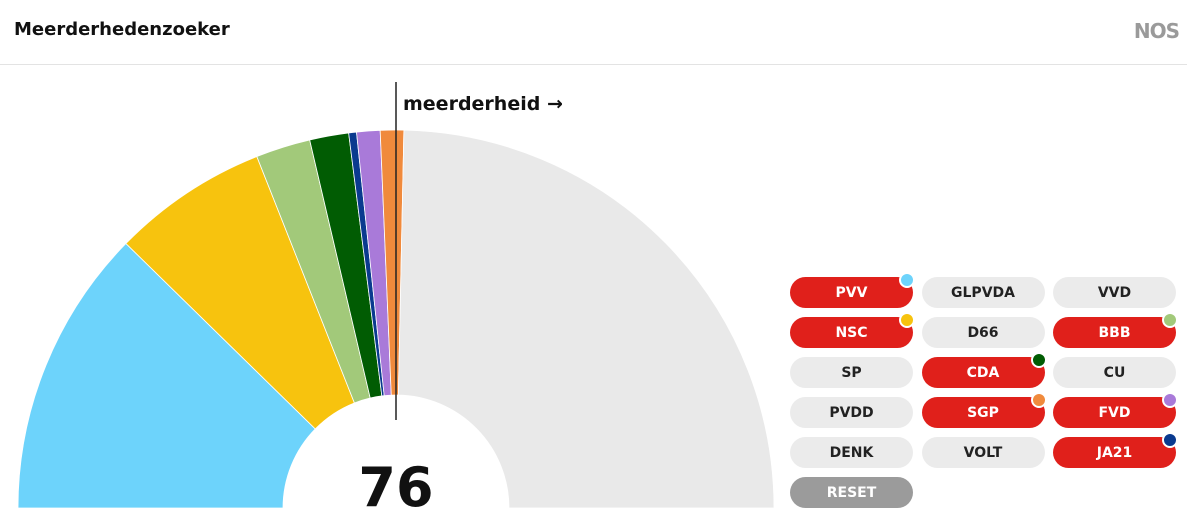 Image resolution: width=1187 pixels, height=530 pixels. What do you see at coordinates (983, 332) in the screenshot?
I see `party-button: D66` at bounding box center [983, 332].